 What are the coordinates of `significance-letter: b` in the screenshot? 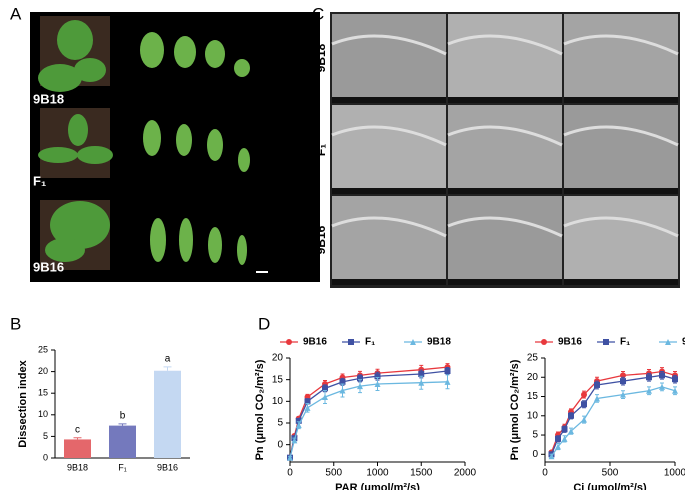 It's located at (123, 416).